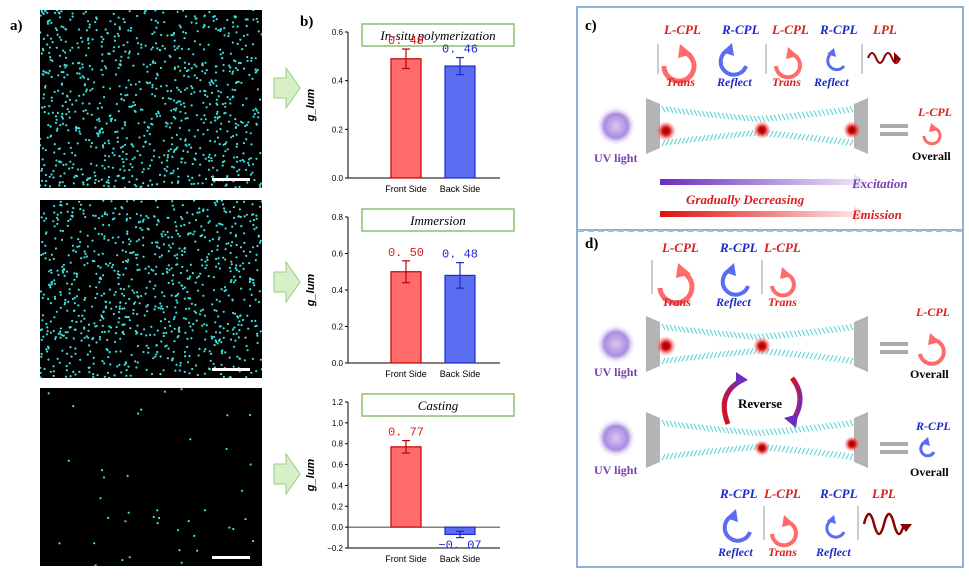  What do you see at coordinates (231, 369) in the screenshot?
I see `scale-bar` at bounding box center [231, 369].